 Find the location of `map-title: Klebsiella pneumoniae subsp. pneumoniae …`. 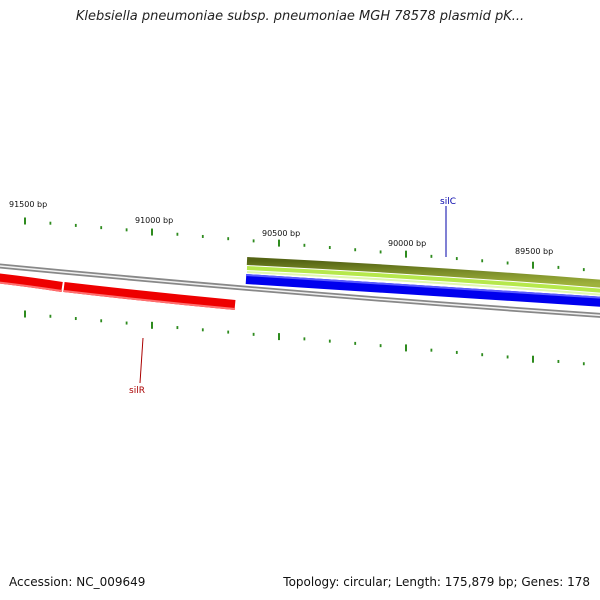

map-title: Klebsiella pneumoniae subsp. pneumoniae … is located at coordinates (300, 16).